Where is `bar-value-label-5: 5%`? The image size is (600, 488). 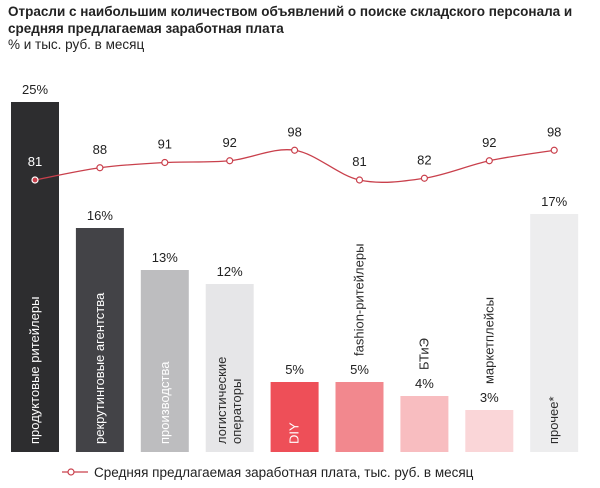
bar-value-label-5: 5% is located at coordinates (294, 369).